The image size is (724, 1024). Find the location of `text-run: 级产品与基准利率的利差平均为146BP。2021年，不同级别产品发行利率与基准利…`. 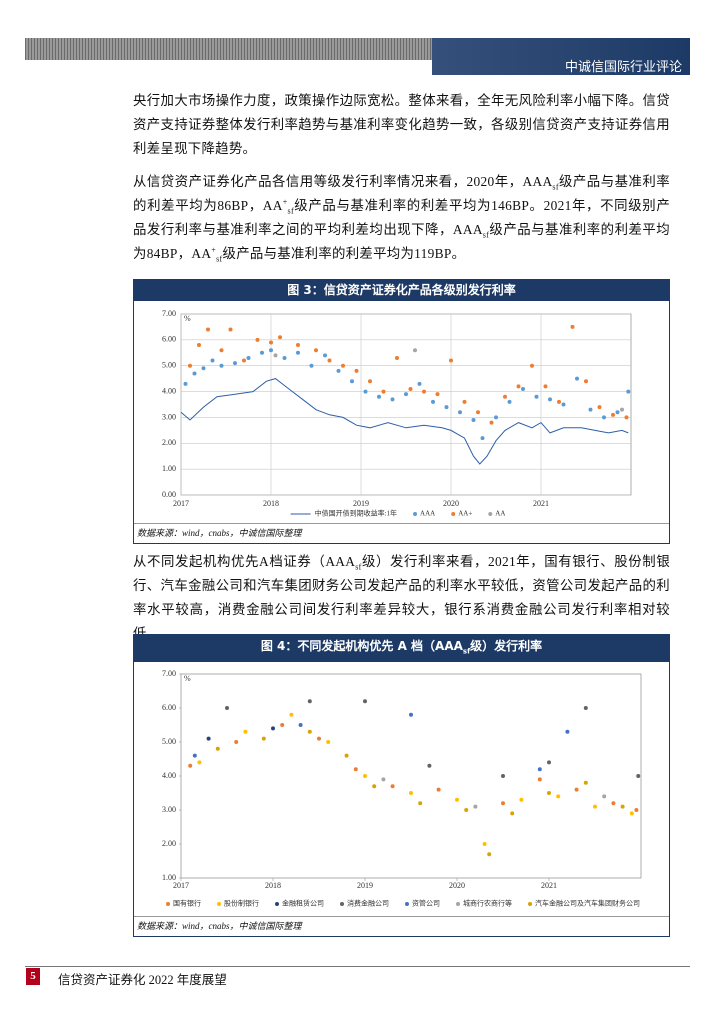

text-run: 级产品与基准利率的利差平均为146BP。2021年，不同级别产品发行利率与基准利… is located at coordinates (402, 217).